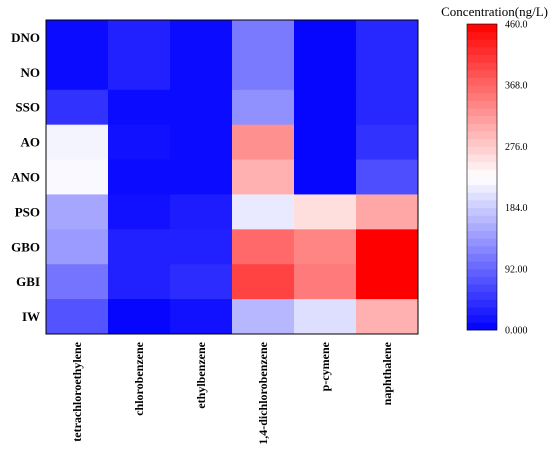  I want to click on row-label: AO, so click(31, 142).